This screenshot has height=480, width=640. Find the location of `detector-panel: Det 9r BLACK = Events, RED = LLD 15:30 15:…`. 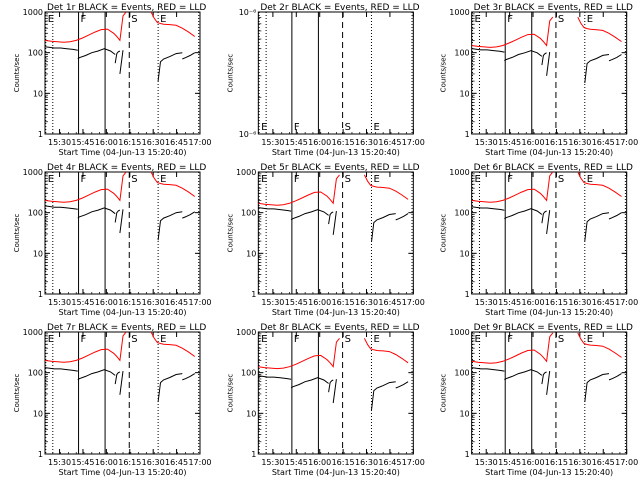

detector-panel: Det 9r BLACK = Events, RED = LLD 15:30 15:… is located at coordinates (539, 400).